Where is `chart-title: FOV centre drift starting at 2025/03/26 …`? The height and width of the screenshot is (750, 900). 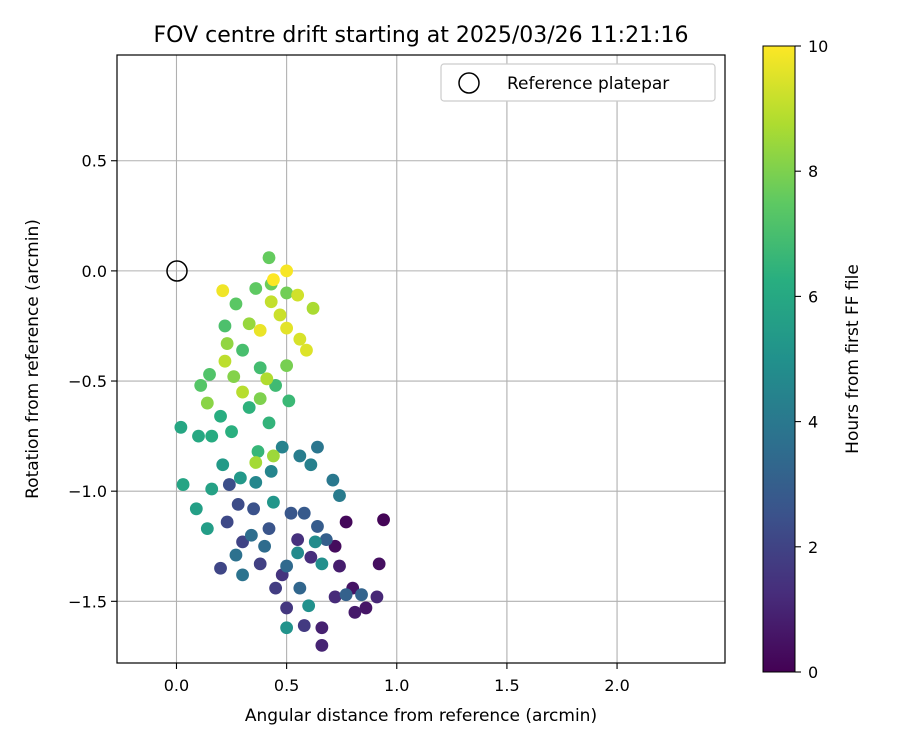
chart-title: FOV centre drift starting at 2025/03/26 … is located at coordinates (421, 35).